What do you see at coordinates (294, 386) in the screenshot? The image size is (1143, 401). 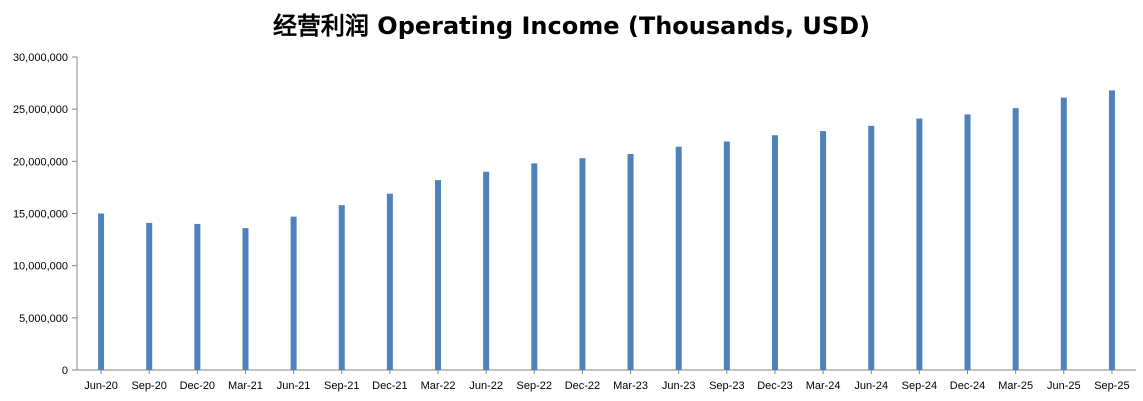 I see `x-tick-label: Jun-21` at bounding box center [294, 386].